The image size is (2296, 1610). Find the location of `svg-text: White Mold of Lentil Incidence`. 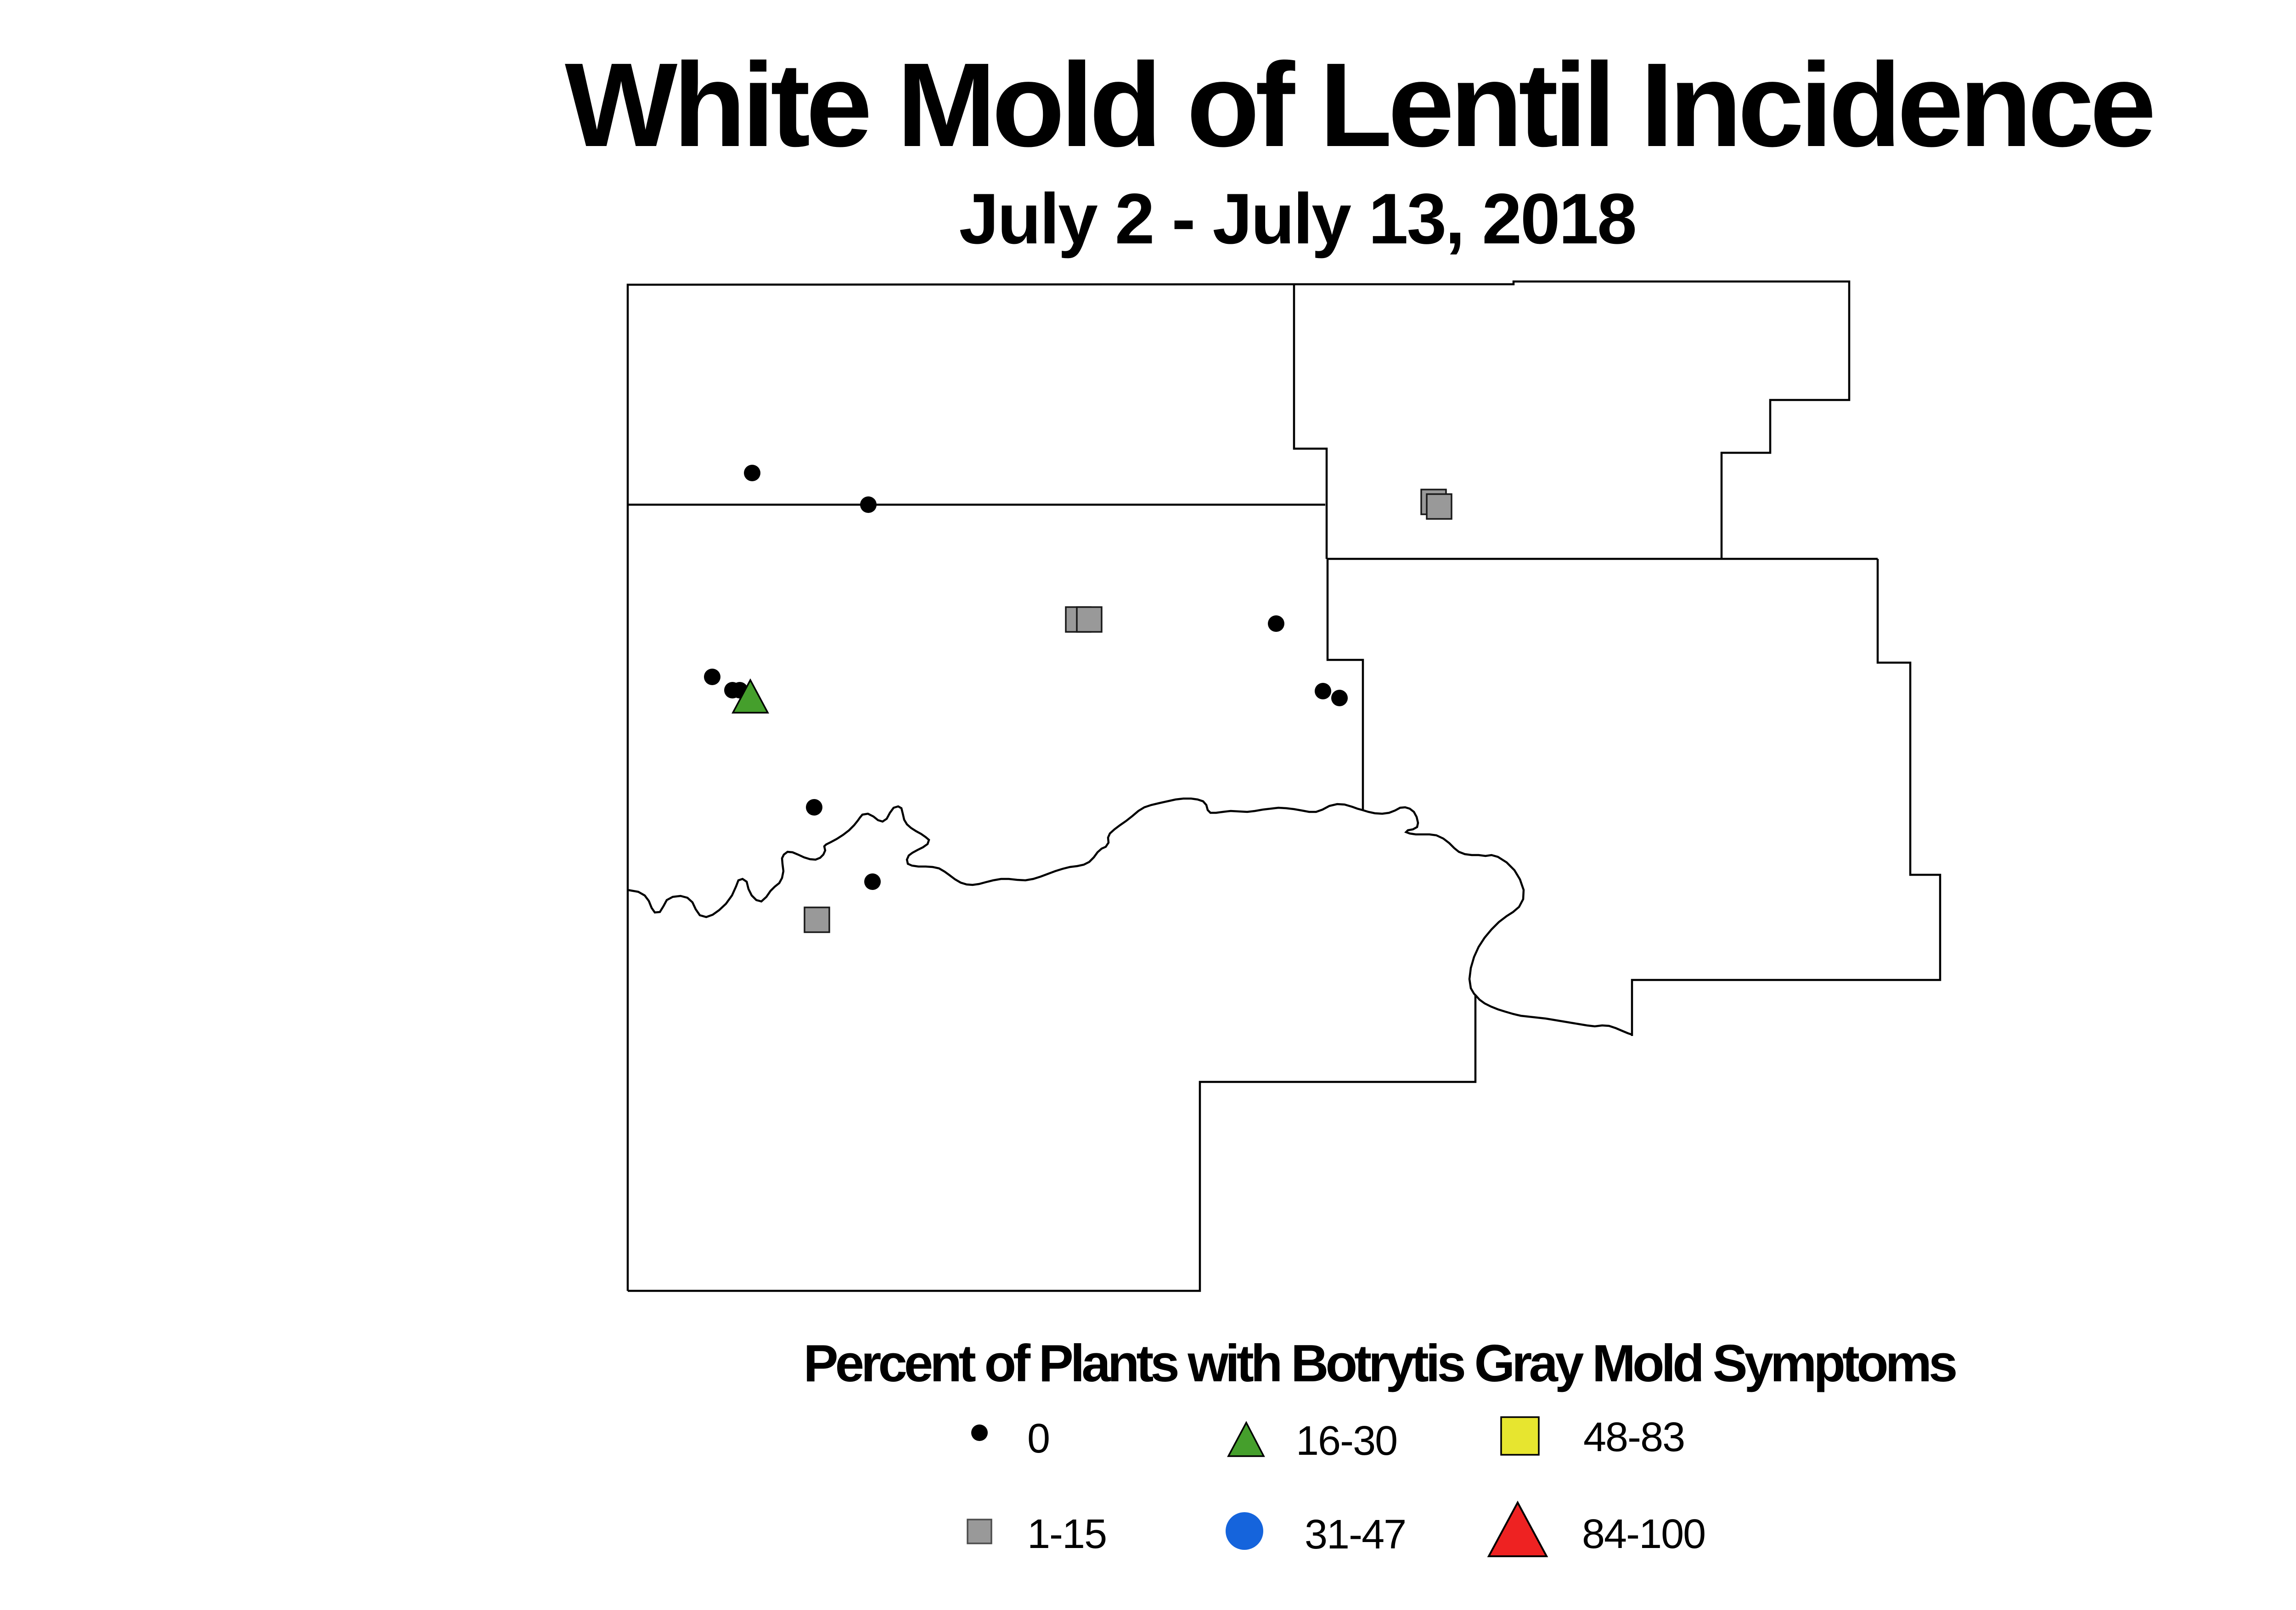

svg-text: White Mold of Lentil Incidence is located at coordinates (1359, 106).